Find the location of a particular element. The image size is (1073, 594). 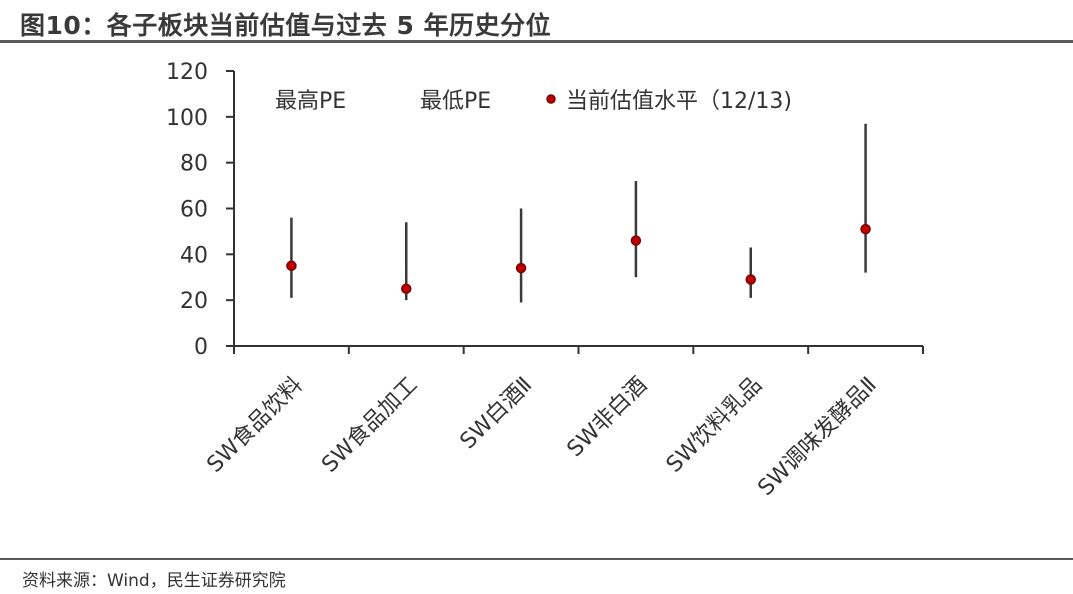

y-tick-label: 0 is located at coordinates (201, 347).